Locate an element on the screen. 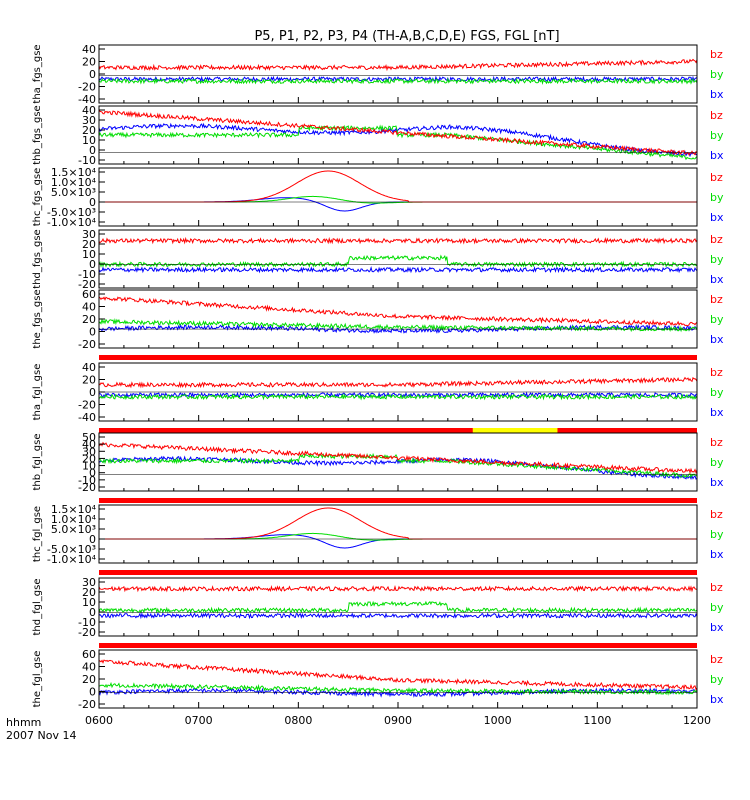  series-bx-tha_fgs_gse is located at coordinates (398, 79).